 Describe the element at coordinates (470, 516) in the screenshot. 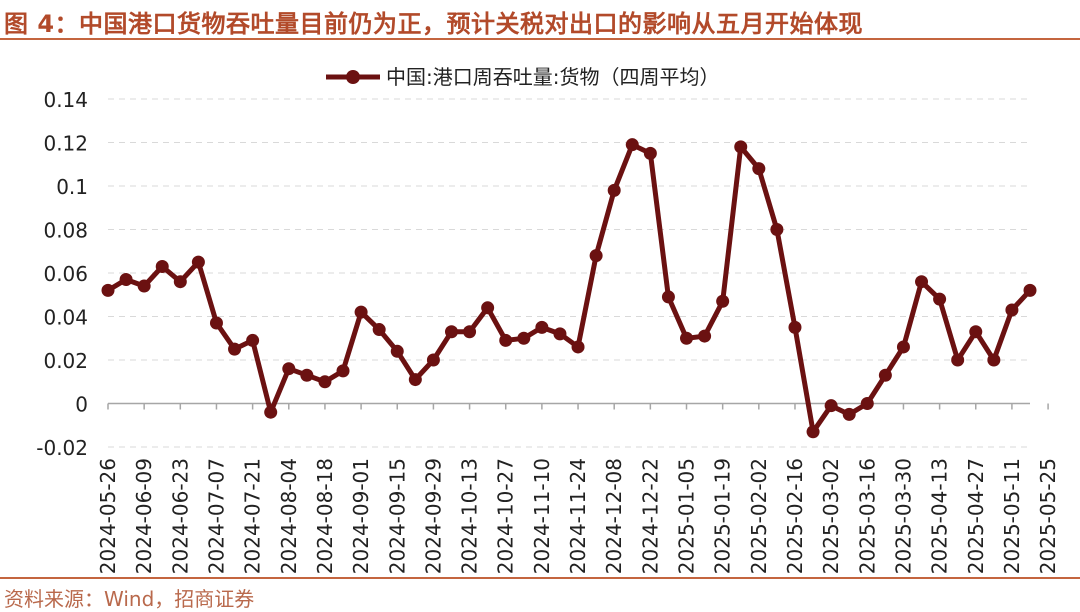

I see `x-tick-label: 2024-10-13` at that location.